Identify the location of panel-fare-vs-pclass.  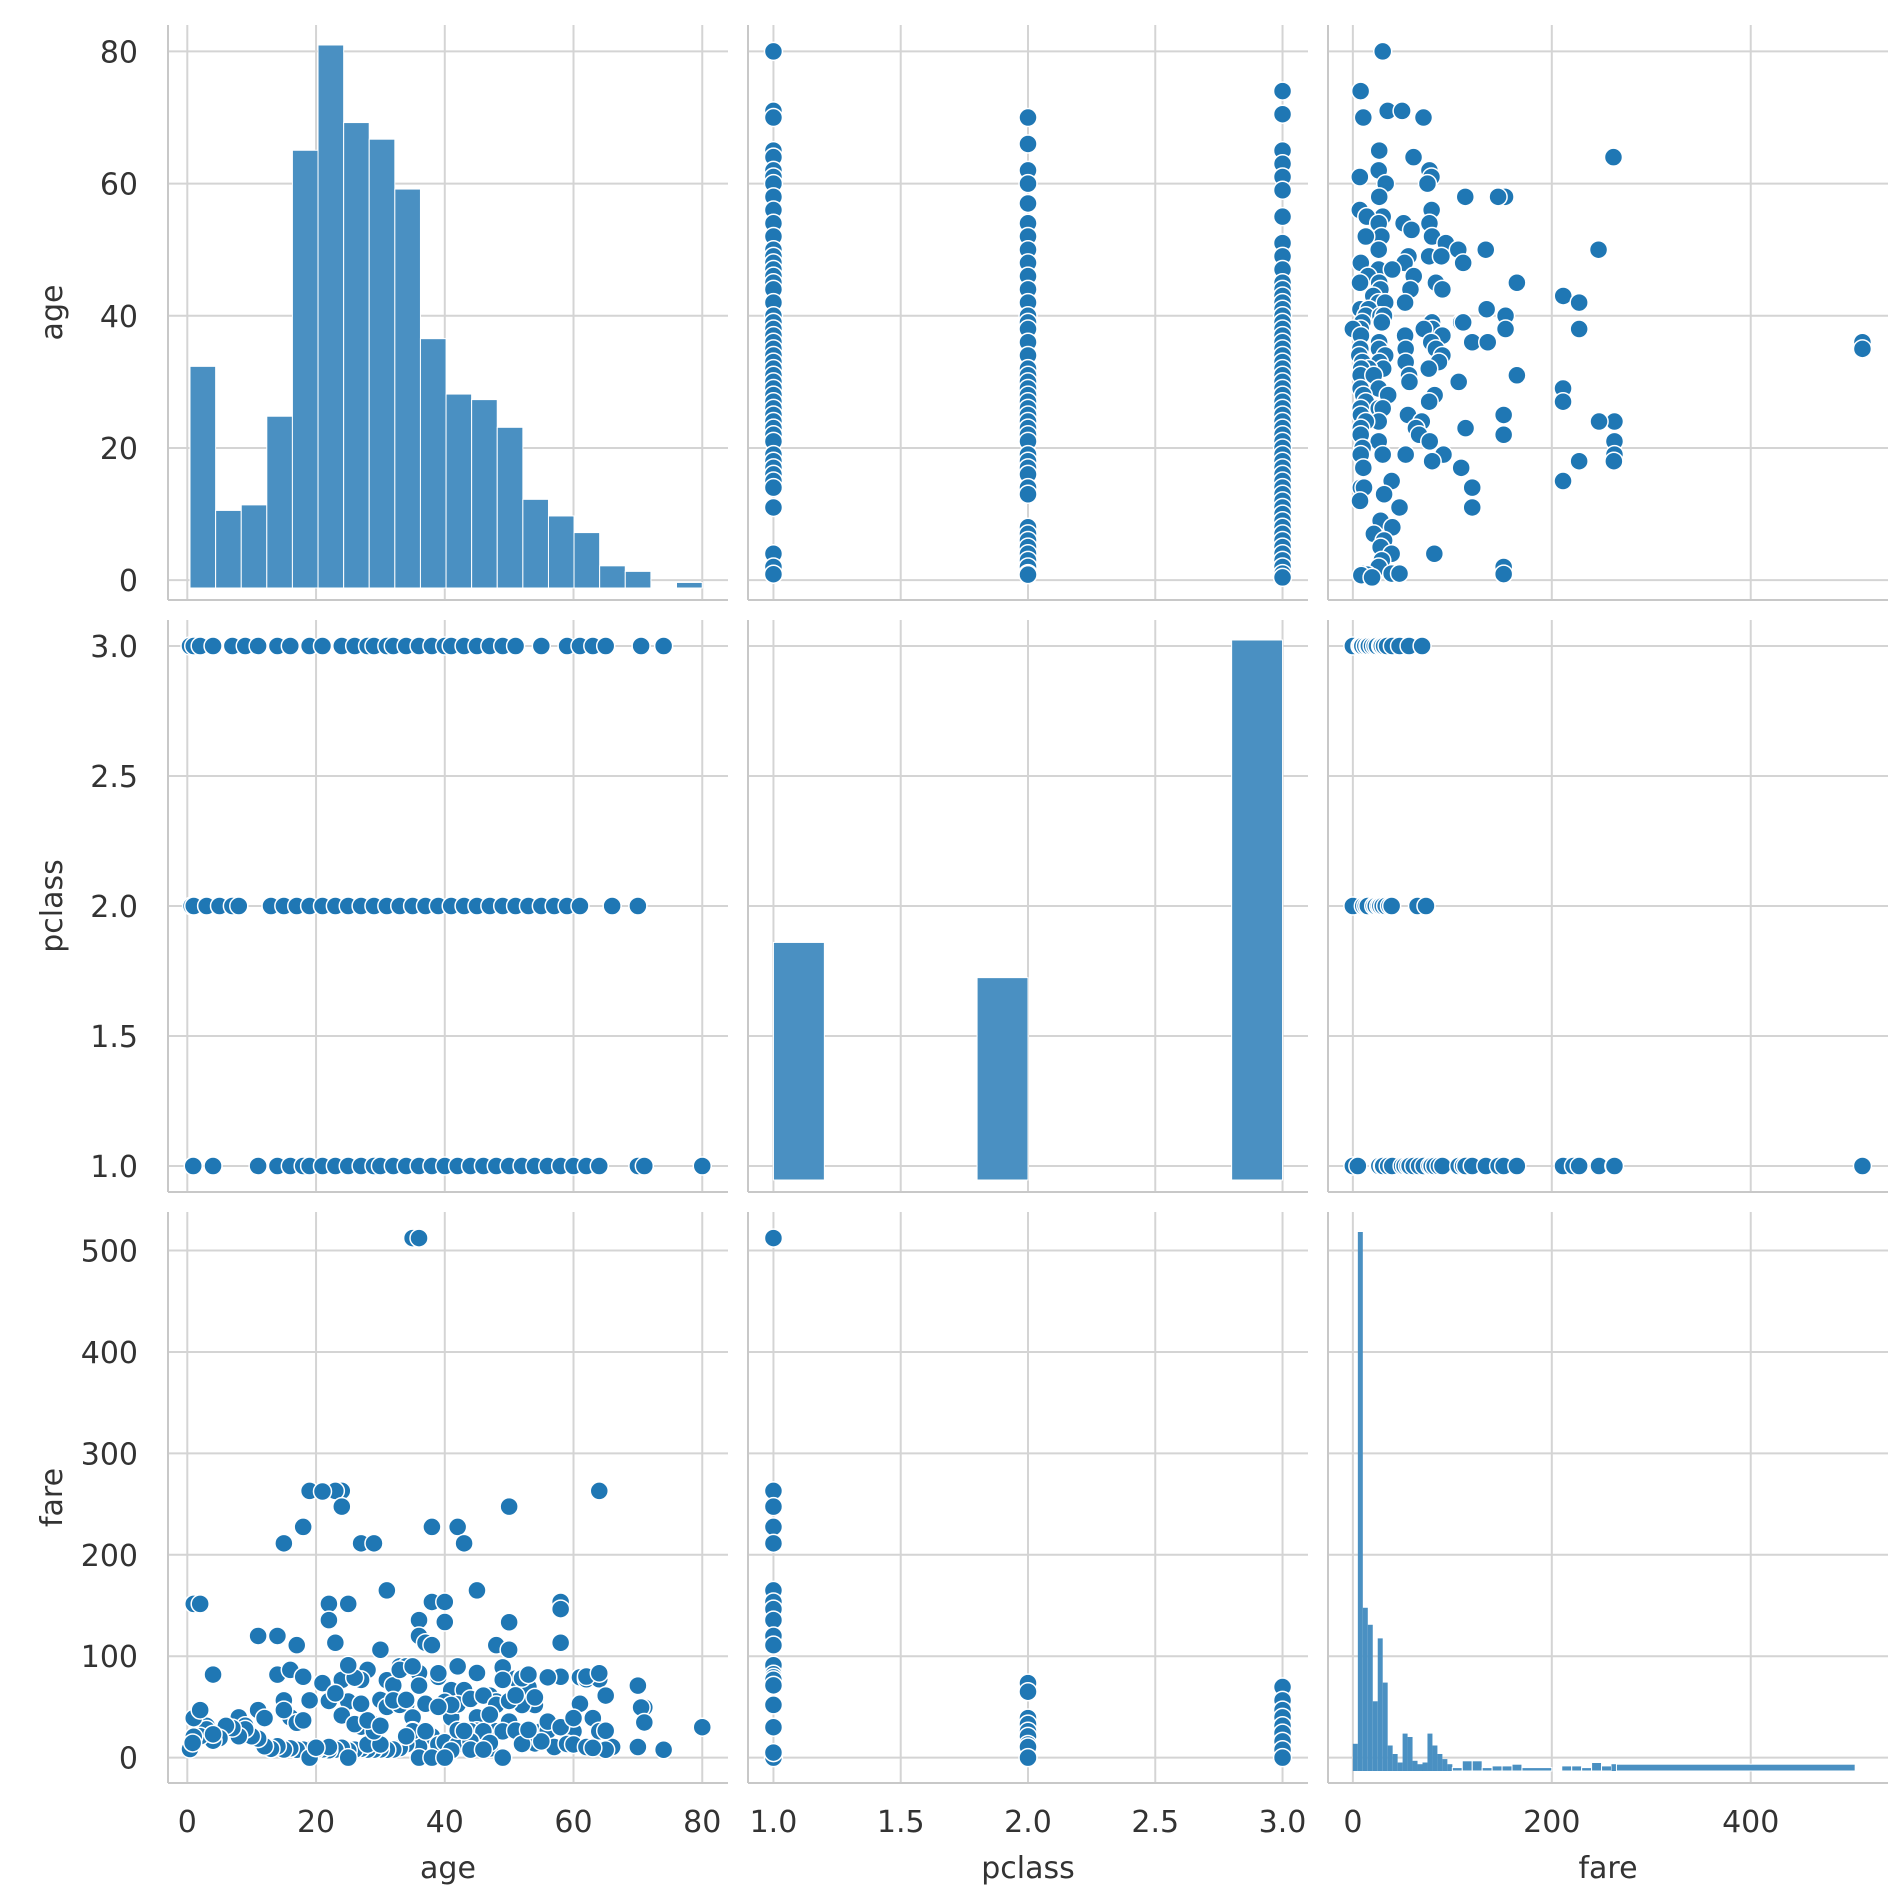
(1027, 1498).